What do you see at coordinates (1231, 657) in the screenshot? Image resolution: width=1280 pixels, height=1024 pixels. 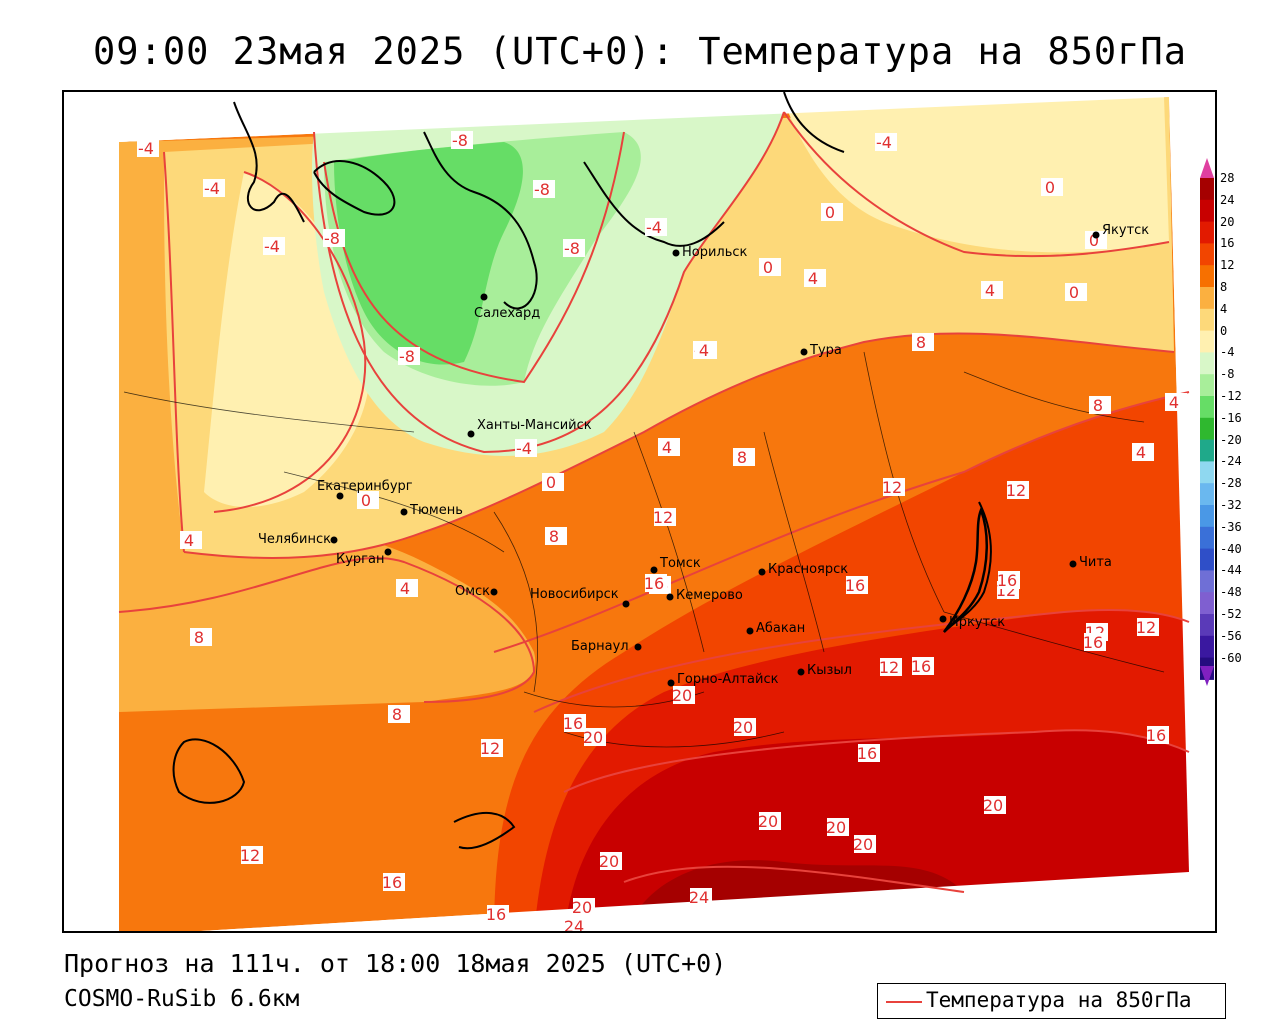 I see `colorbar-label: -60` at bounding box center [1231, 657].